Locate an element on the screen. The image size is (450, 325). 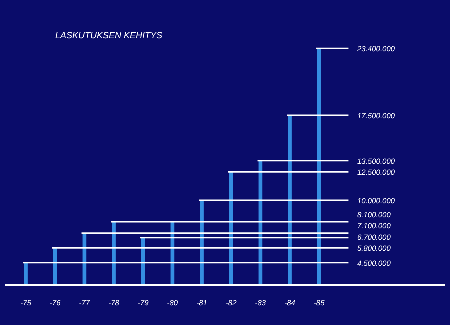
chart-title: LASKUTUKSEN KEHITYS is located at coordinates (109, 35).